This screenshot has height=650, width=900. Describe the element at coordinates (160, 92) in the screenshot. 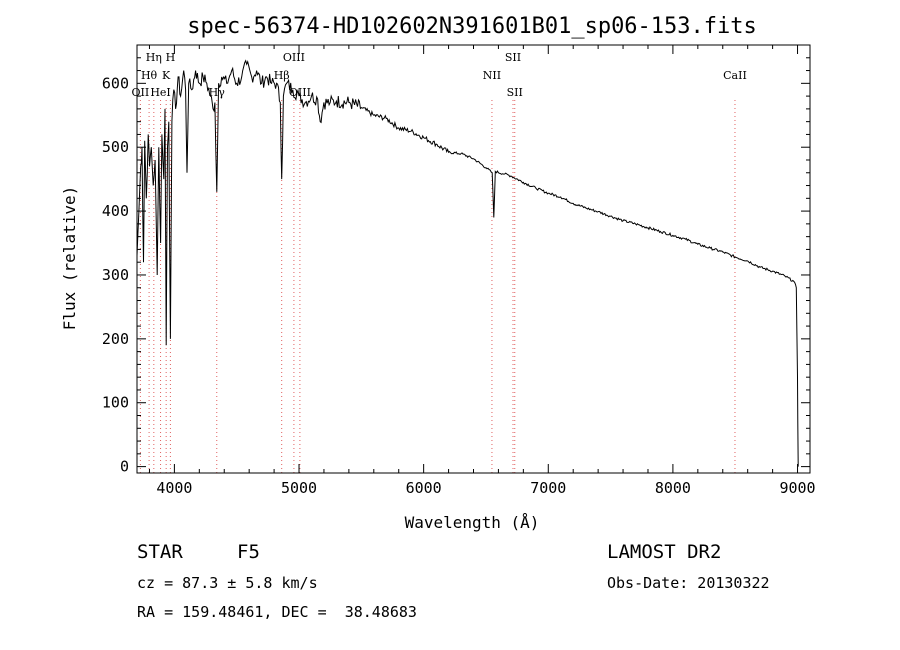

I see `line-label: HeI` at that location.